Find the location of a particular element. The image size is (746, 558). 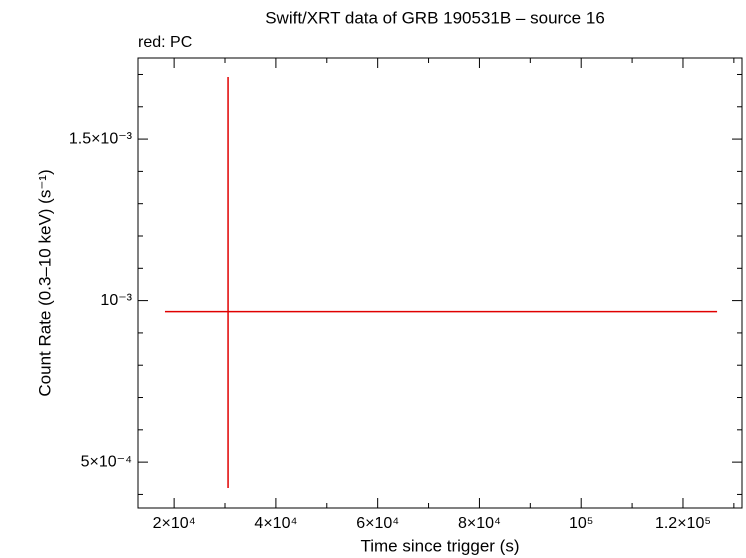

x-tick-label: 4×10⁴ is located at coordinates (275, 523).